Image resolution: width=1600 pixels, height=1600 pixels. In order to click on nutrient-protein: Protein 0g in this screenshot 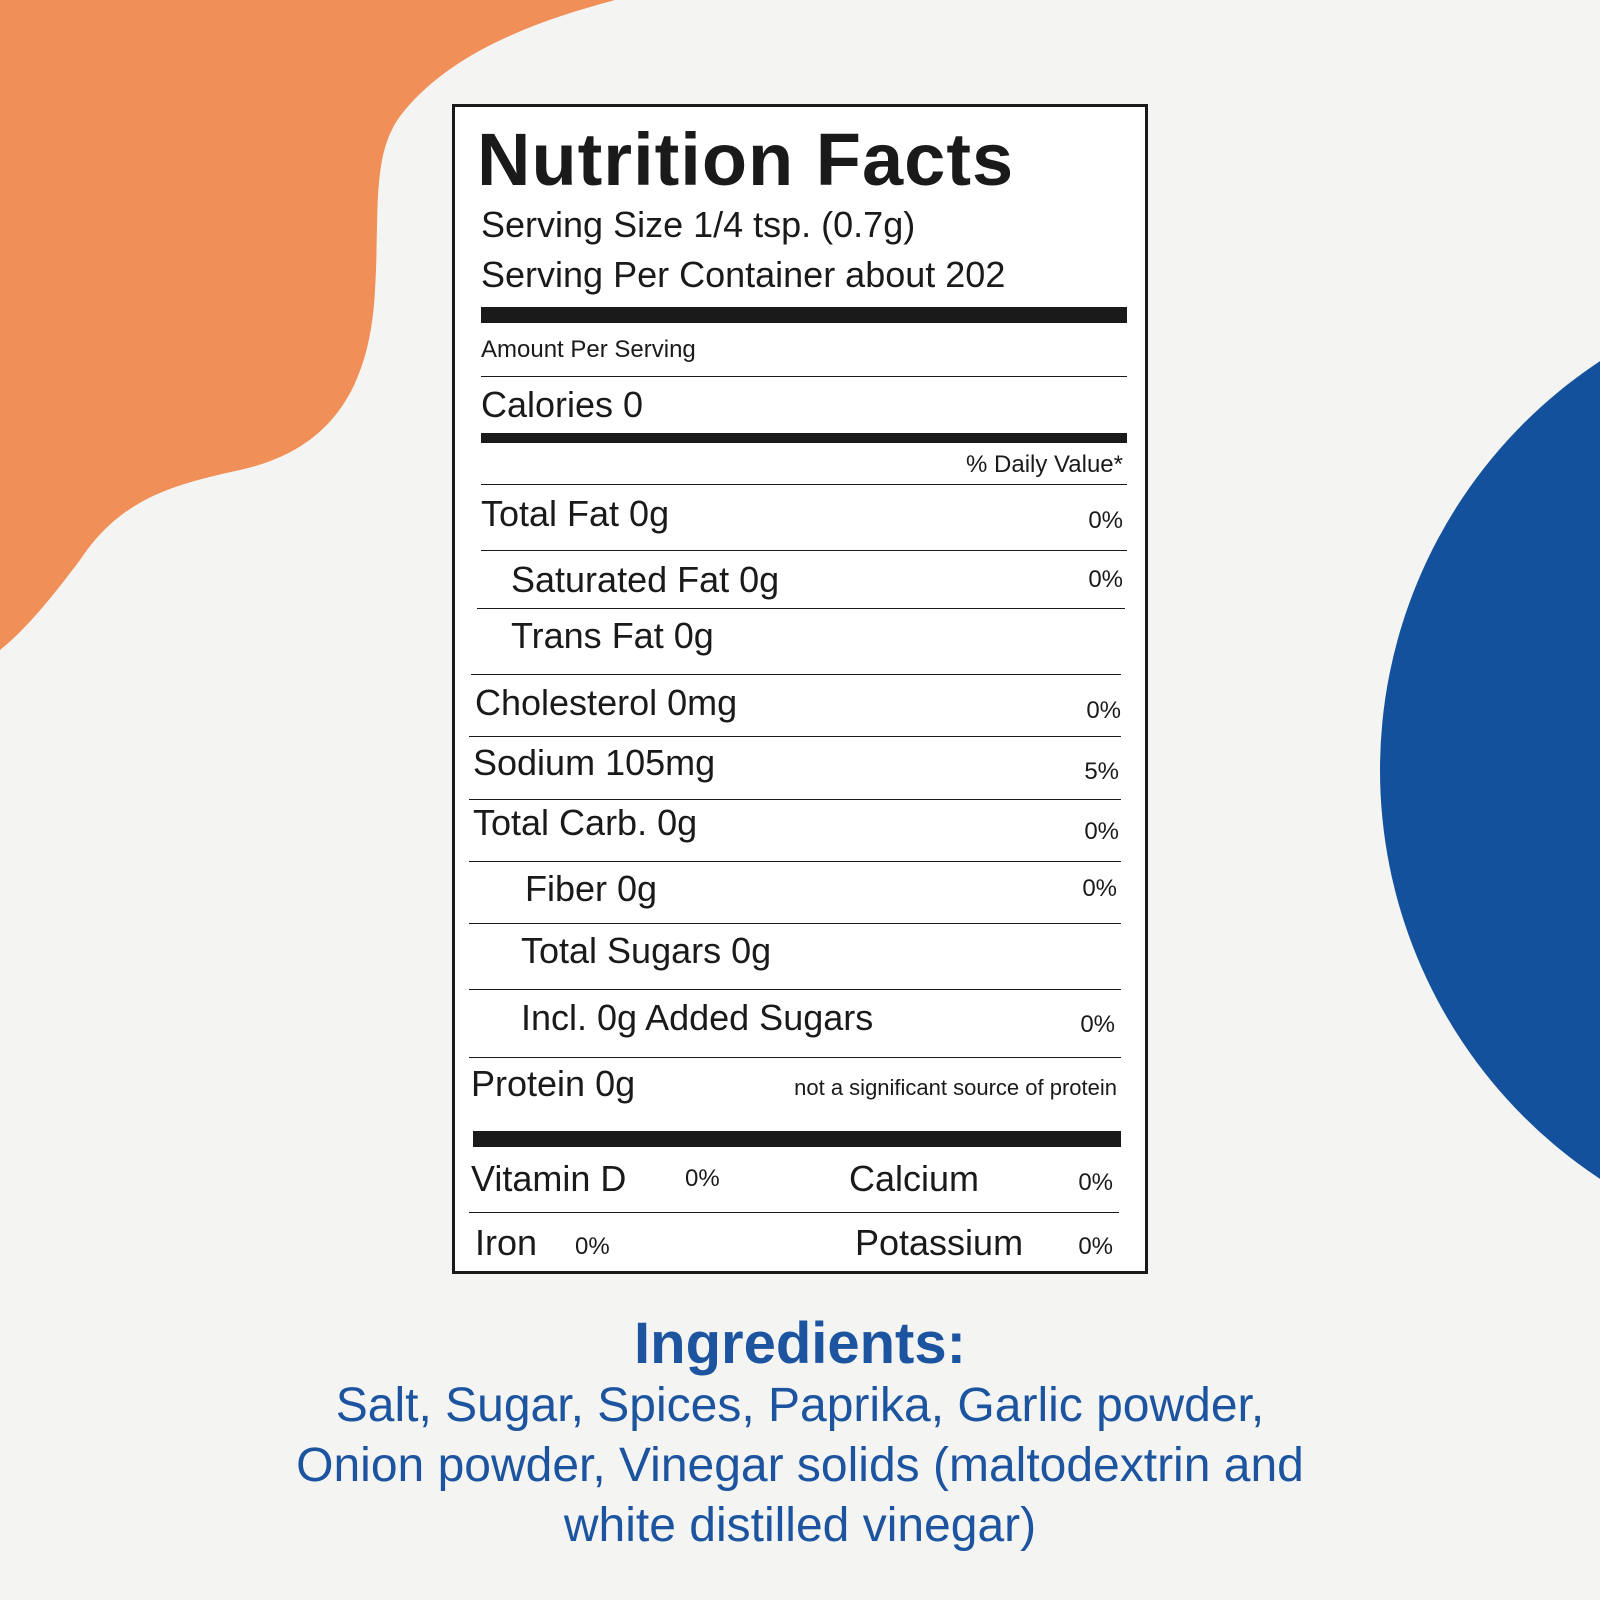, I will do `click(553, 1083)`.